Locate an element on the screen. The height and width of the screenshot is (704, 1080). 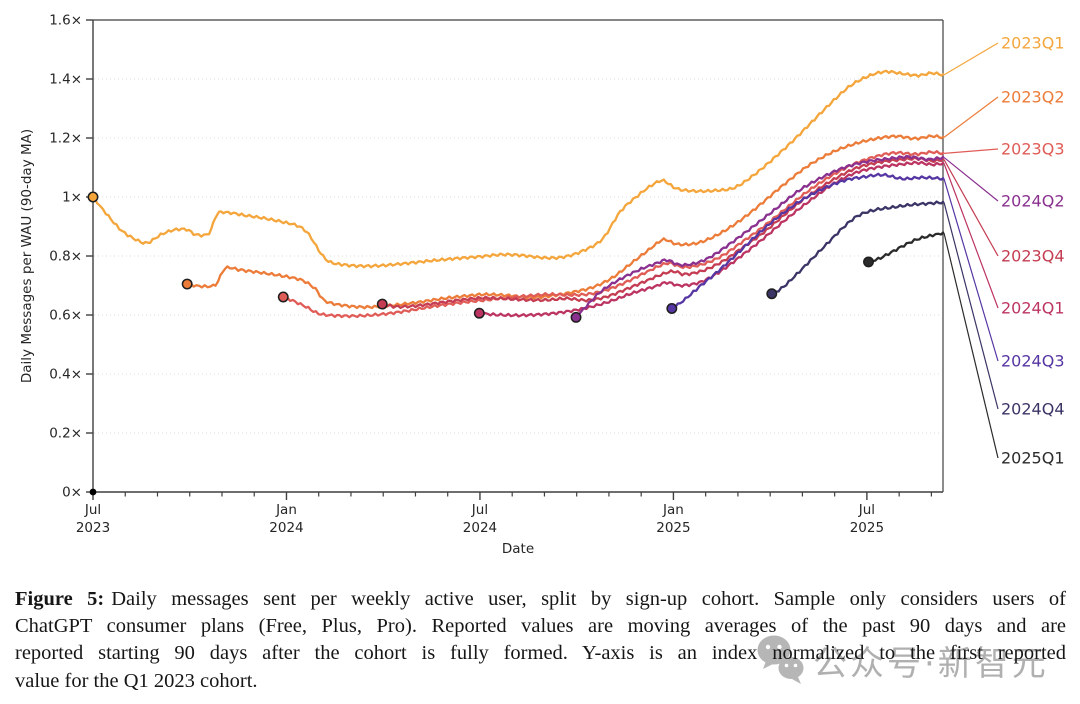
legend-leader-2023Q4 is located at coordinates (971, 208).